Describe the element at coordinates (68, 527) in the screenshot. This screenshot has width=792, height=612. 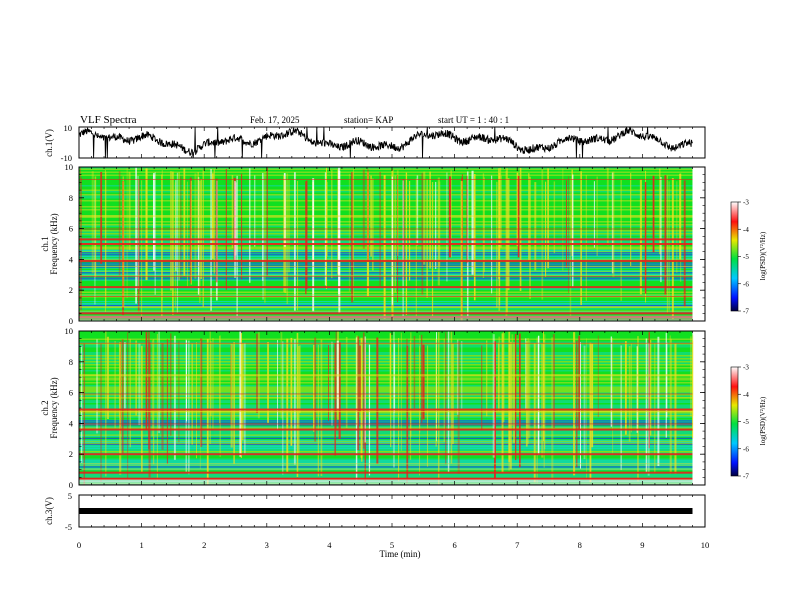
I see `ch3-ytick-bottom: -5` at that location.